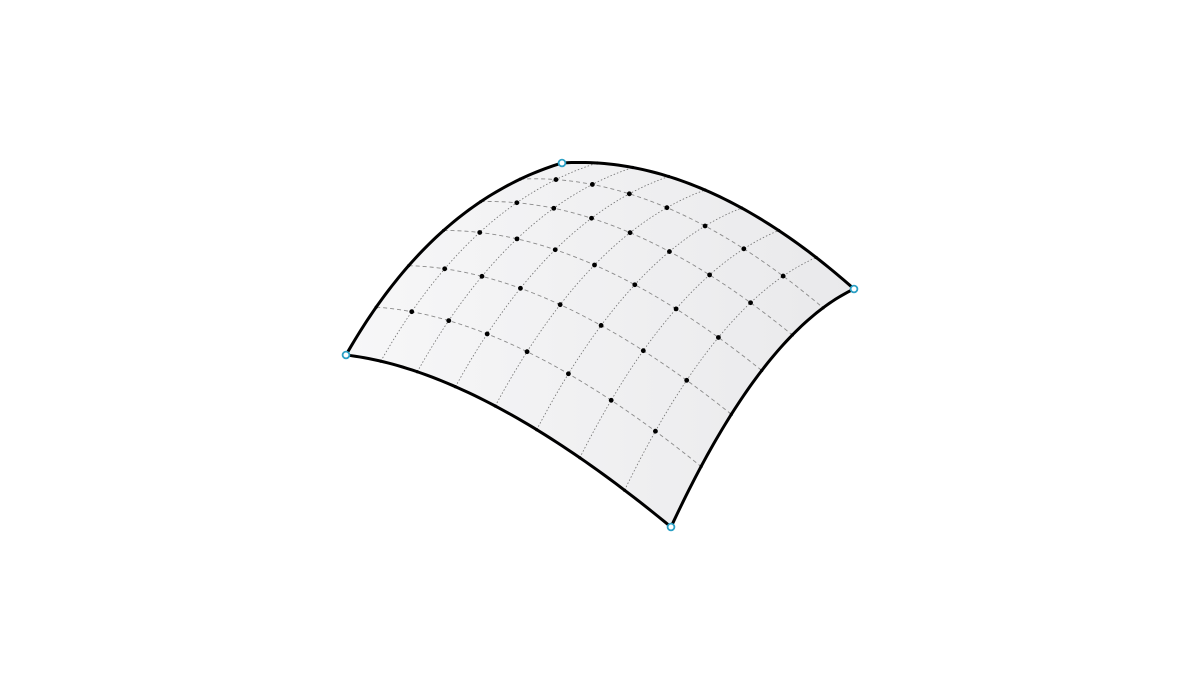 The image size is (1200, 675). Describe the element at coordinates (854, 289) in the screenshot. I see `corner-point-right` at that location.